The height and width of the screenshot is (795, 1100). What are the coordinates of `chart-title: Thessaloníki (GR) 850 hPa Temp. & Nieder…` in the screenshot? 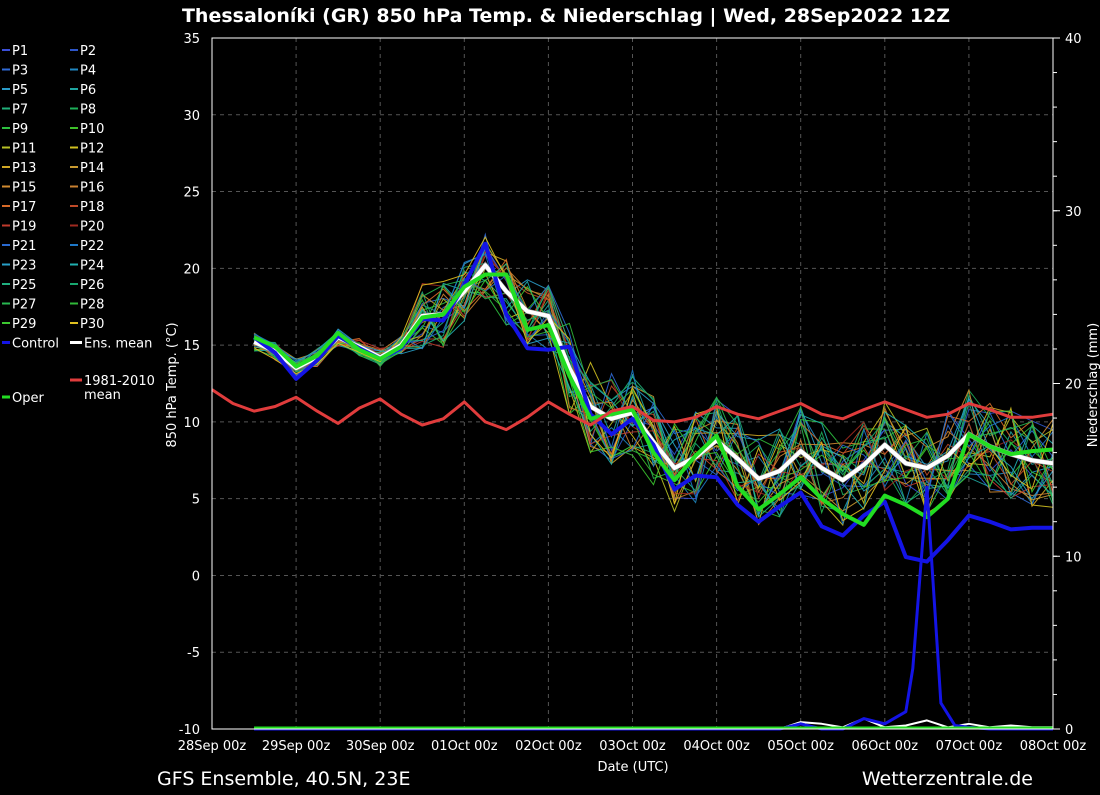 It's located at (566, 16).